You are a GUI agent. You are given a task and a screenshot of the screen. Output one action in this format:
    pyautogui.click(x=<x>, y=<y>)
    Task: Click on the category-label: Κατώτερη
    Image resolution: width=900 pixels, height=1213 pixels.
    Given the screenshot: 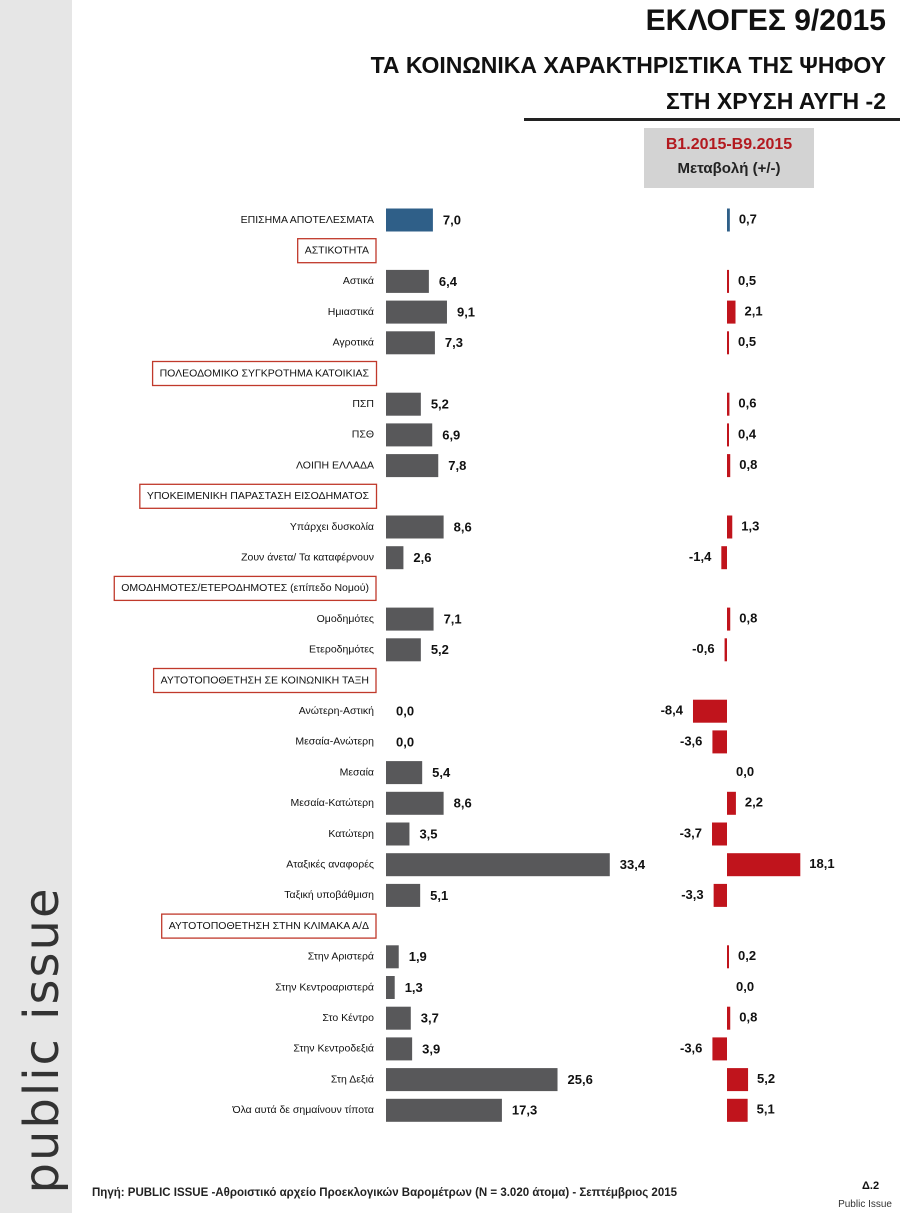 What is the action you would take?
    pyautogui.click(x=351, y=834)
    